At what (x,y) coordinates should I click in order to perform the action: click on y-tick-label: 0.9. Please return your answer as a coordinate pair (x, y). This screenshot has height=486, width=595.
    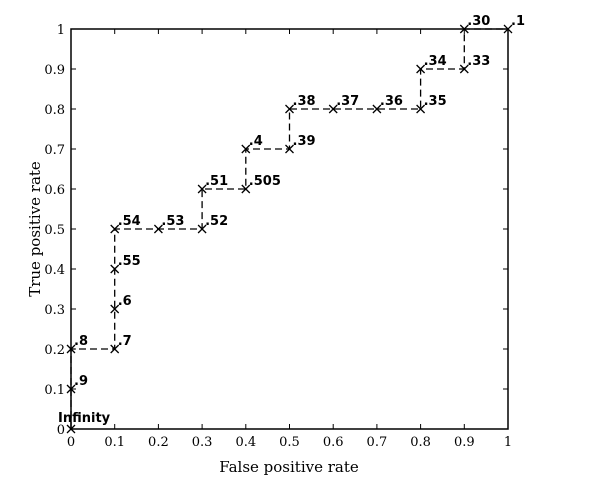
    Looking at the image, I should click on (54, 70).